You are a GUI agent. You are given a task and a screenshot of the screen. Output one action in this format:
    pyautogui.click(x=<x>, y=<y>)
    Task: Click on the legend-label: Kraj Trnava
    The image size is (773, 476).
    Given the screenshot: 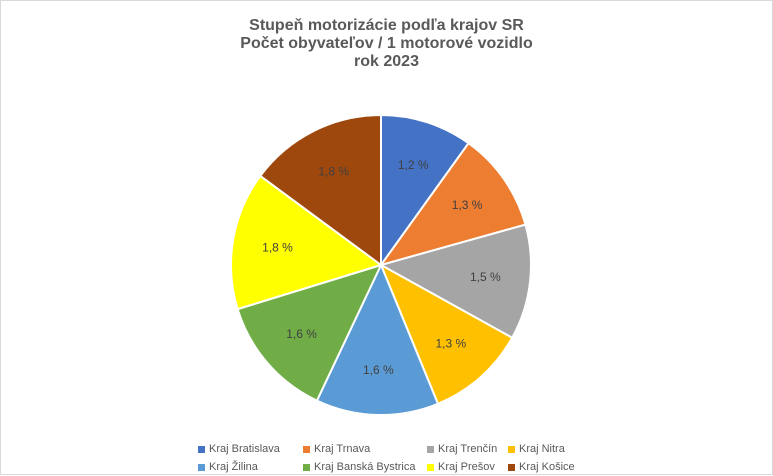 What is the action you would take?
    pyautogui.click(x=342, y=449)
    